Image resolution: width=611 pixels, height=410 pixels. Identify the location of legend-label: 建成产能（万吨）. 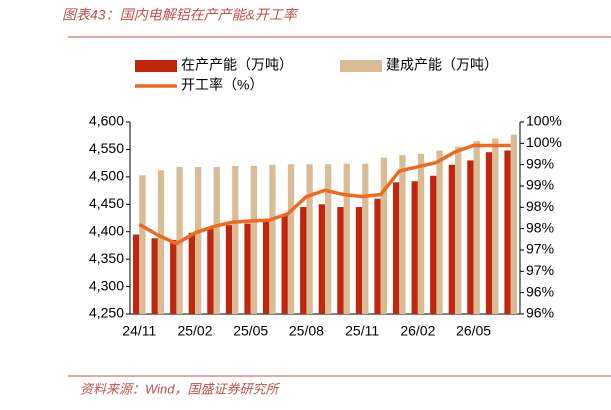
(442, 65).